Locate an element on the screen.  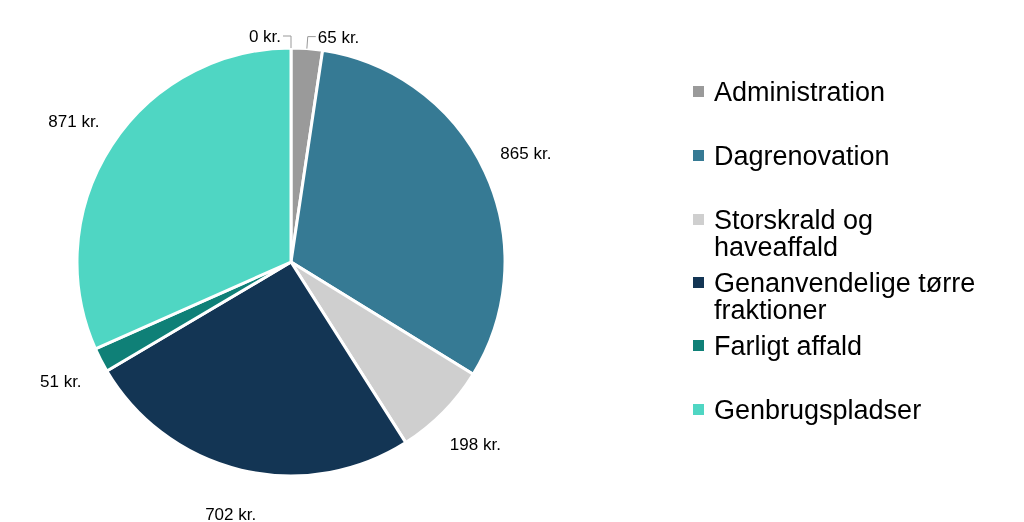
data-label: 198 kr. is located at coordinates (475, 444).